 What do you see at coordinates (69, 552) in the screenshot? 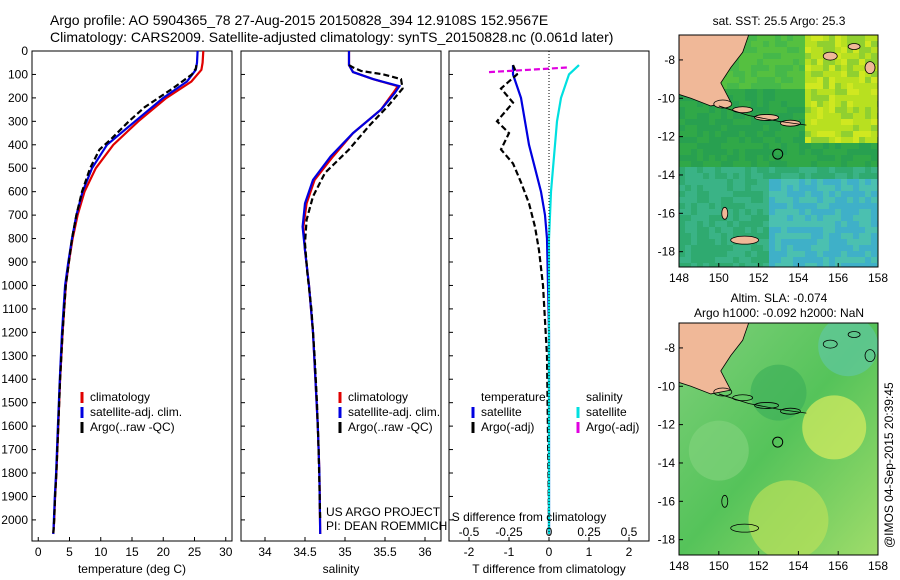
I see `x-tick-label: 5` at bounding box center [69, 552].